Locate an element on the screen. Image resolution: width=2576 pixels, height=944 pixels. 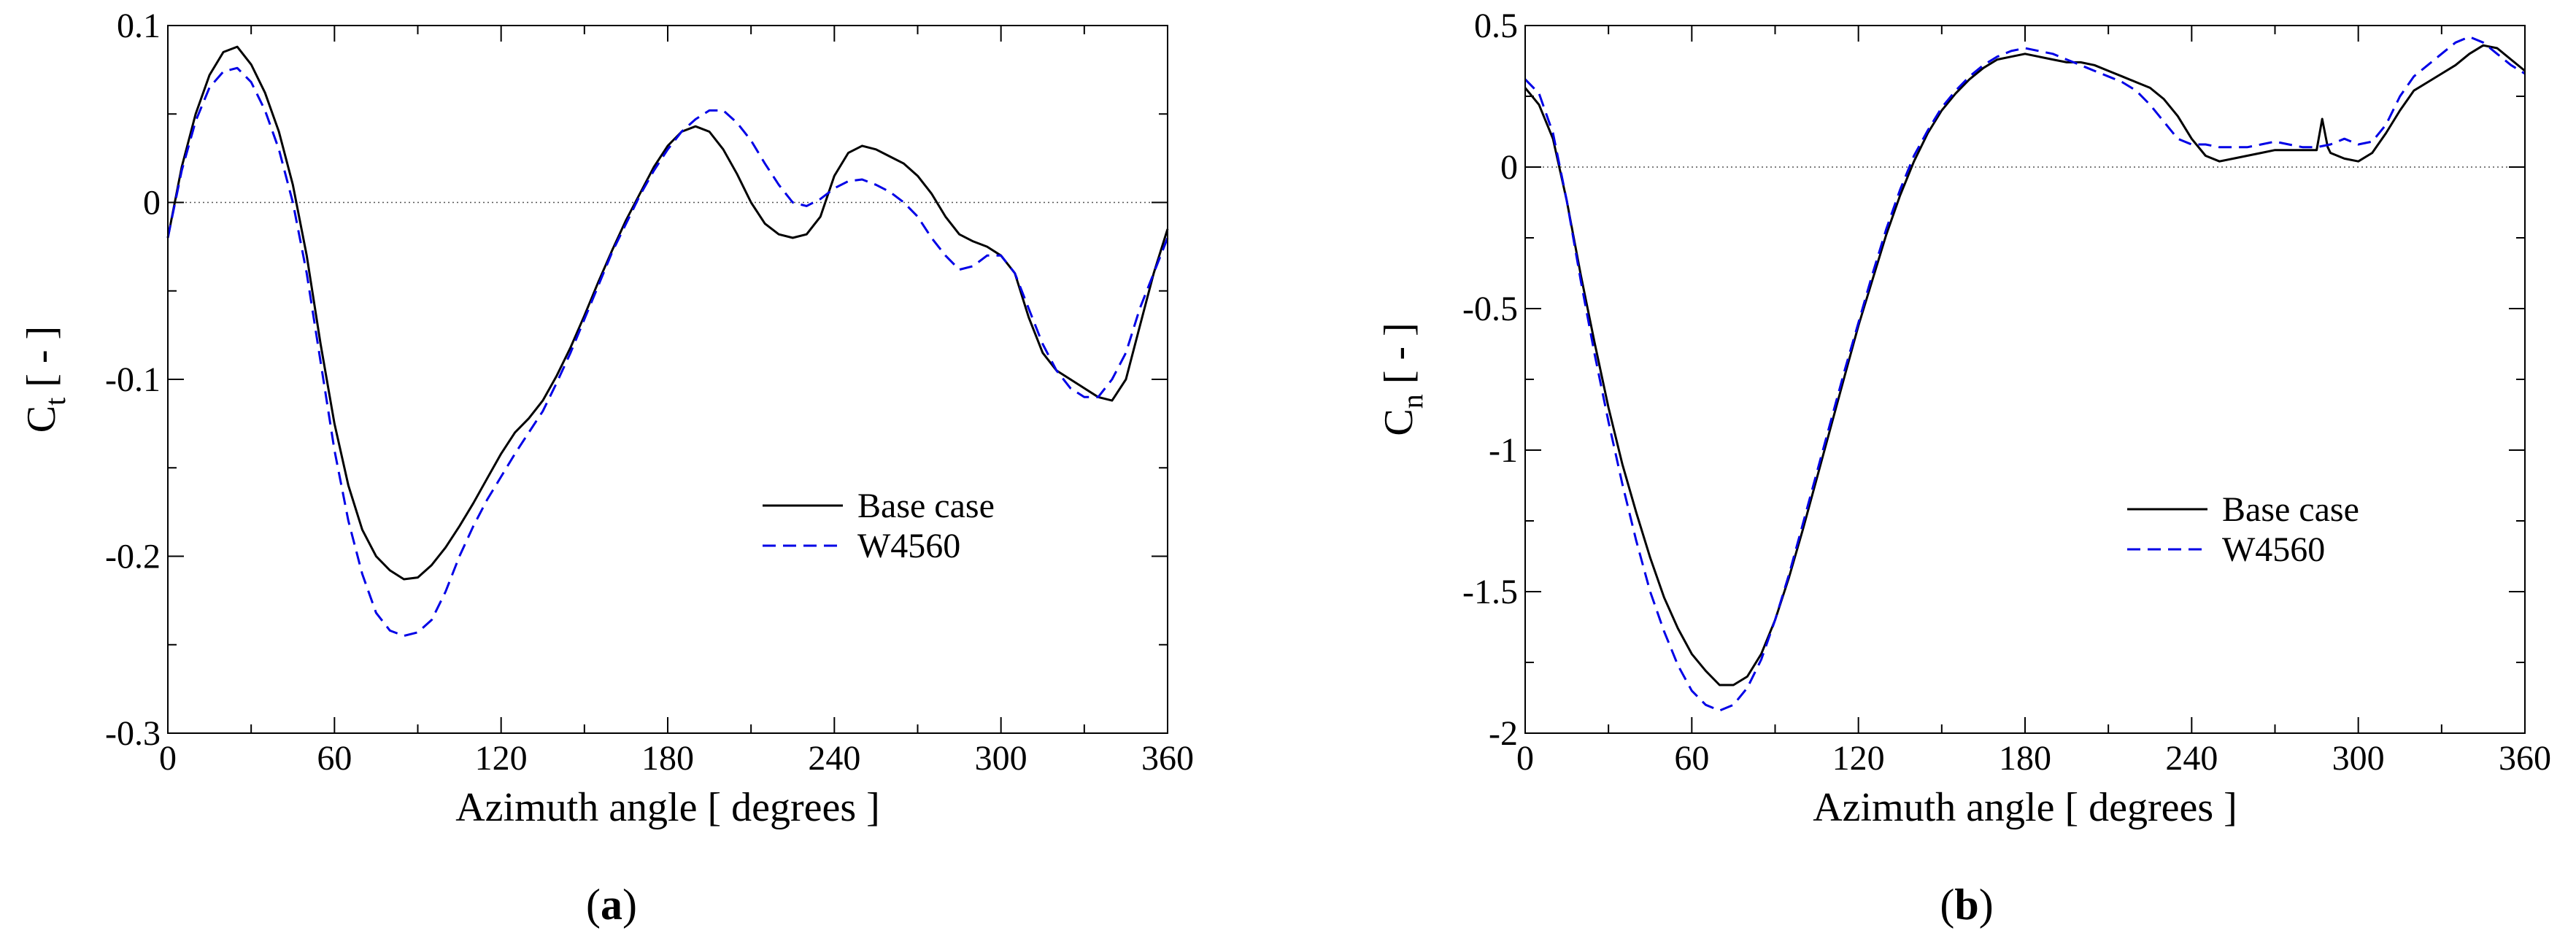
y-tick-labels: -2 -1.5 -1 -0.5 0 0.5 is located at coordinates (1490, 380).